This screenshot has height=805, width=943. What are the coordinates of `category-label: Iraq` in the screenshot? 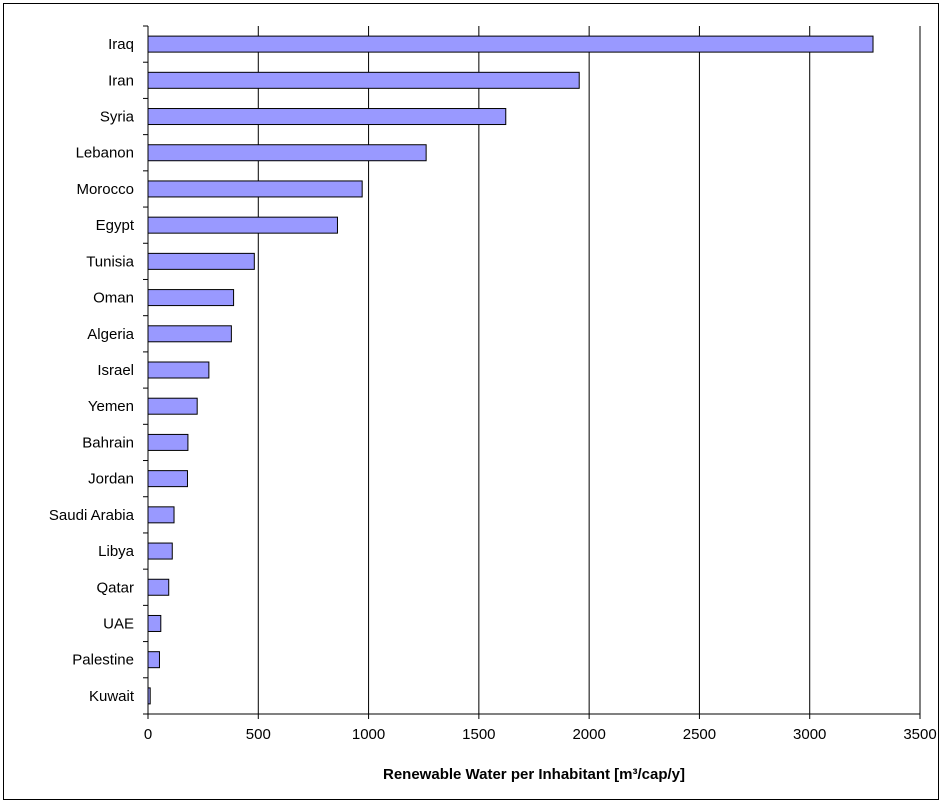 It's located at (121, 44).